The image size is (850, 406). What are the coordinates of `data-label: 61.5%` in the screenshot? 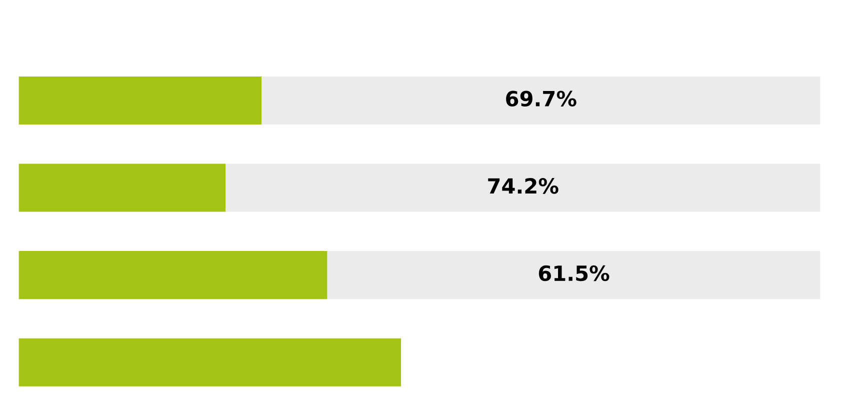 It's located at (574, 273).